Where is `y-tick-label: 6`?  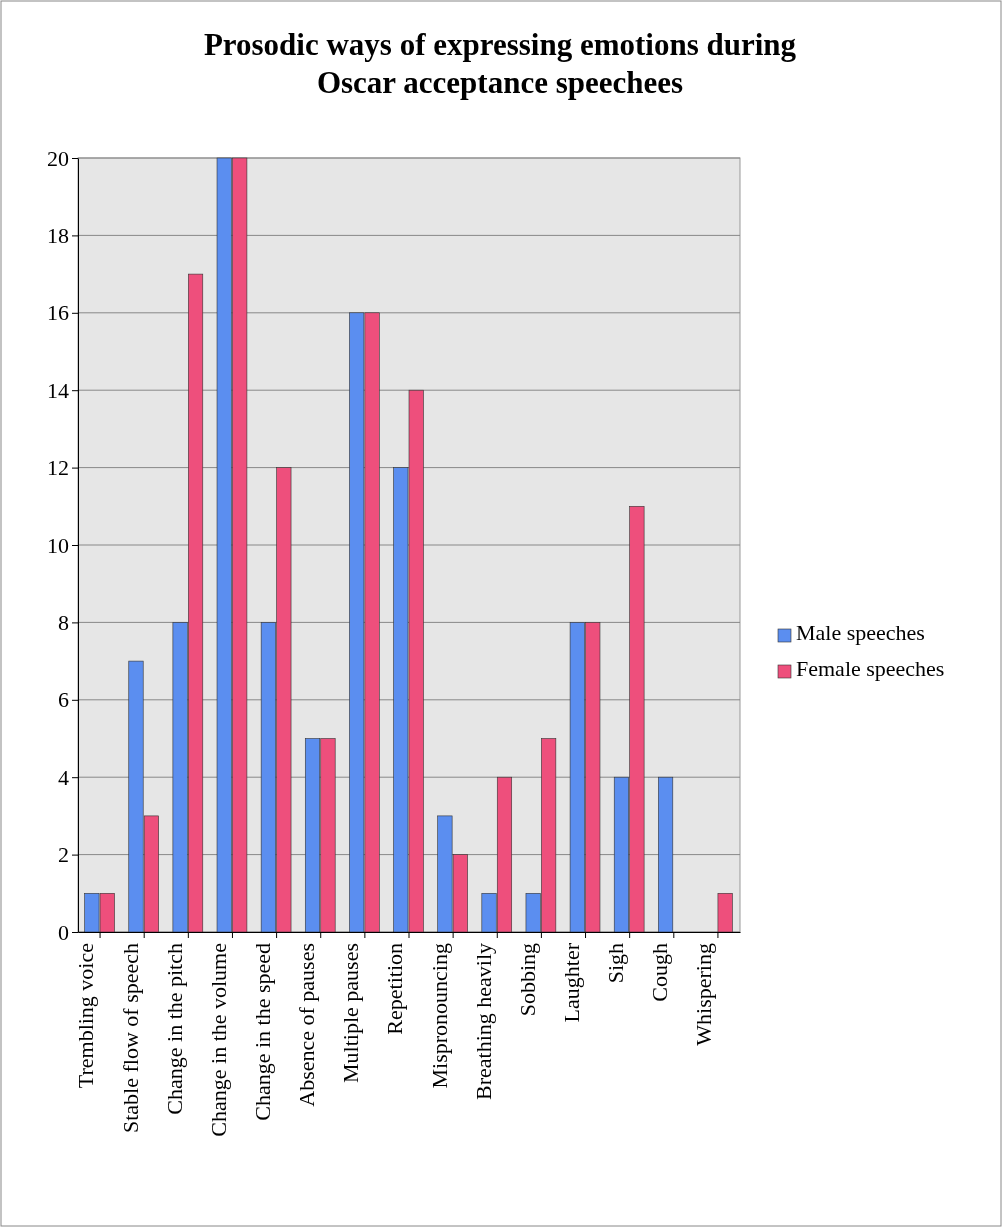 y-tick-label: 6 is located at coordinates (63, 700).